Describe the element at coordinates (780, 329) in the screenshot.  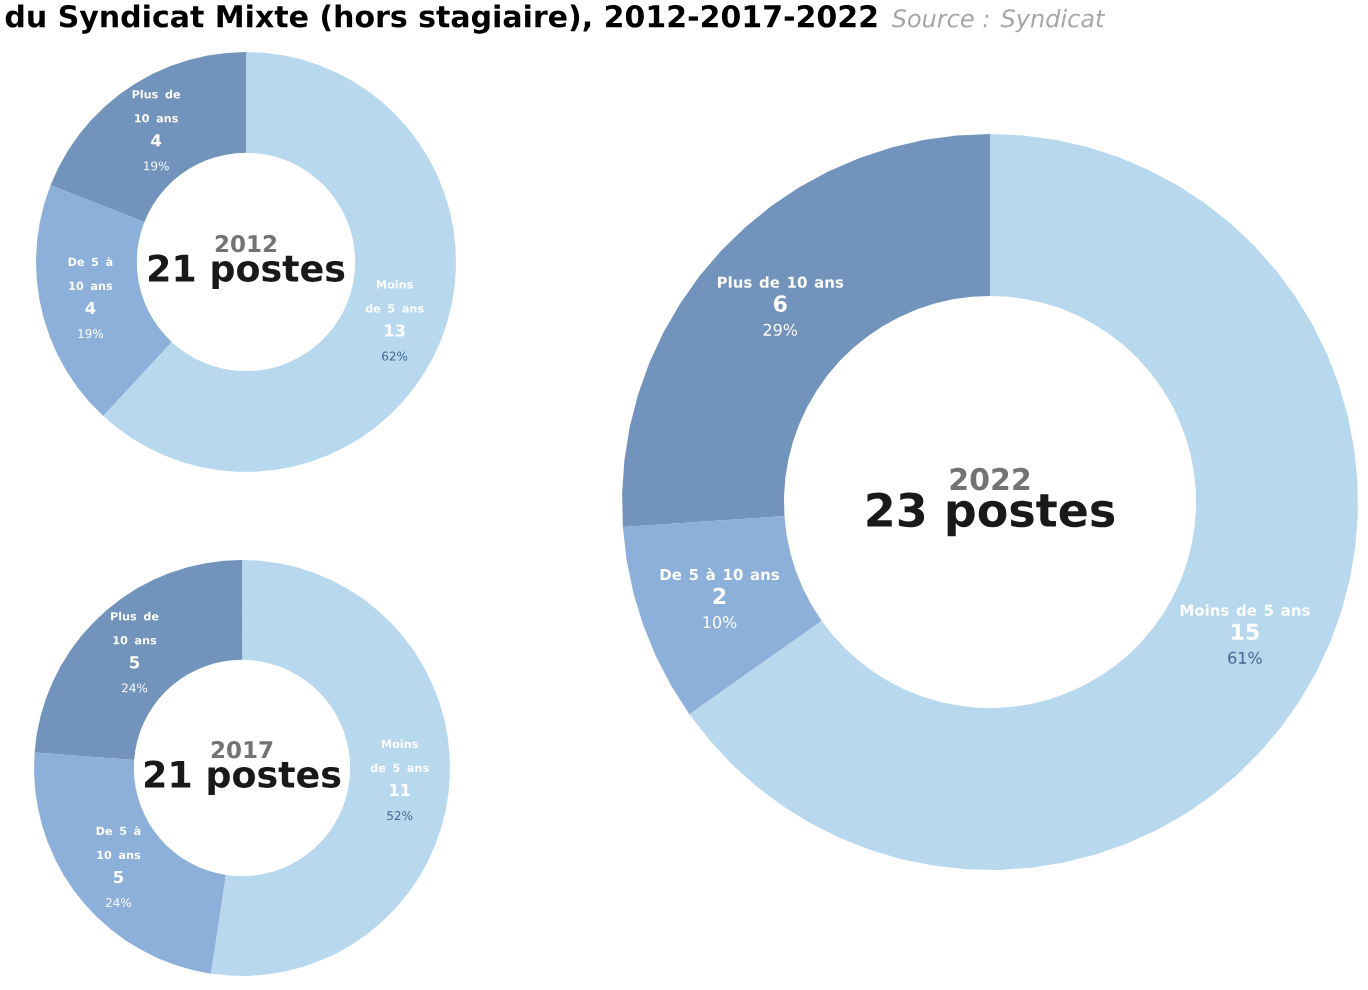
I see `text: 29%` at that location.